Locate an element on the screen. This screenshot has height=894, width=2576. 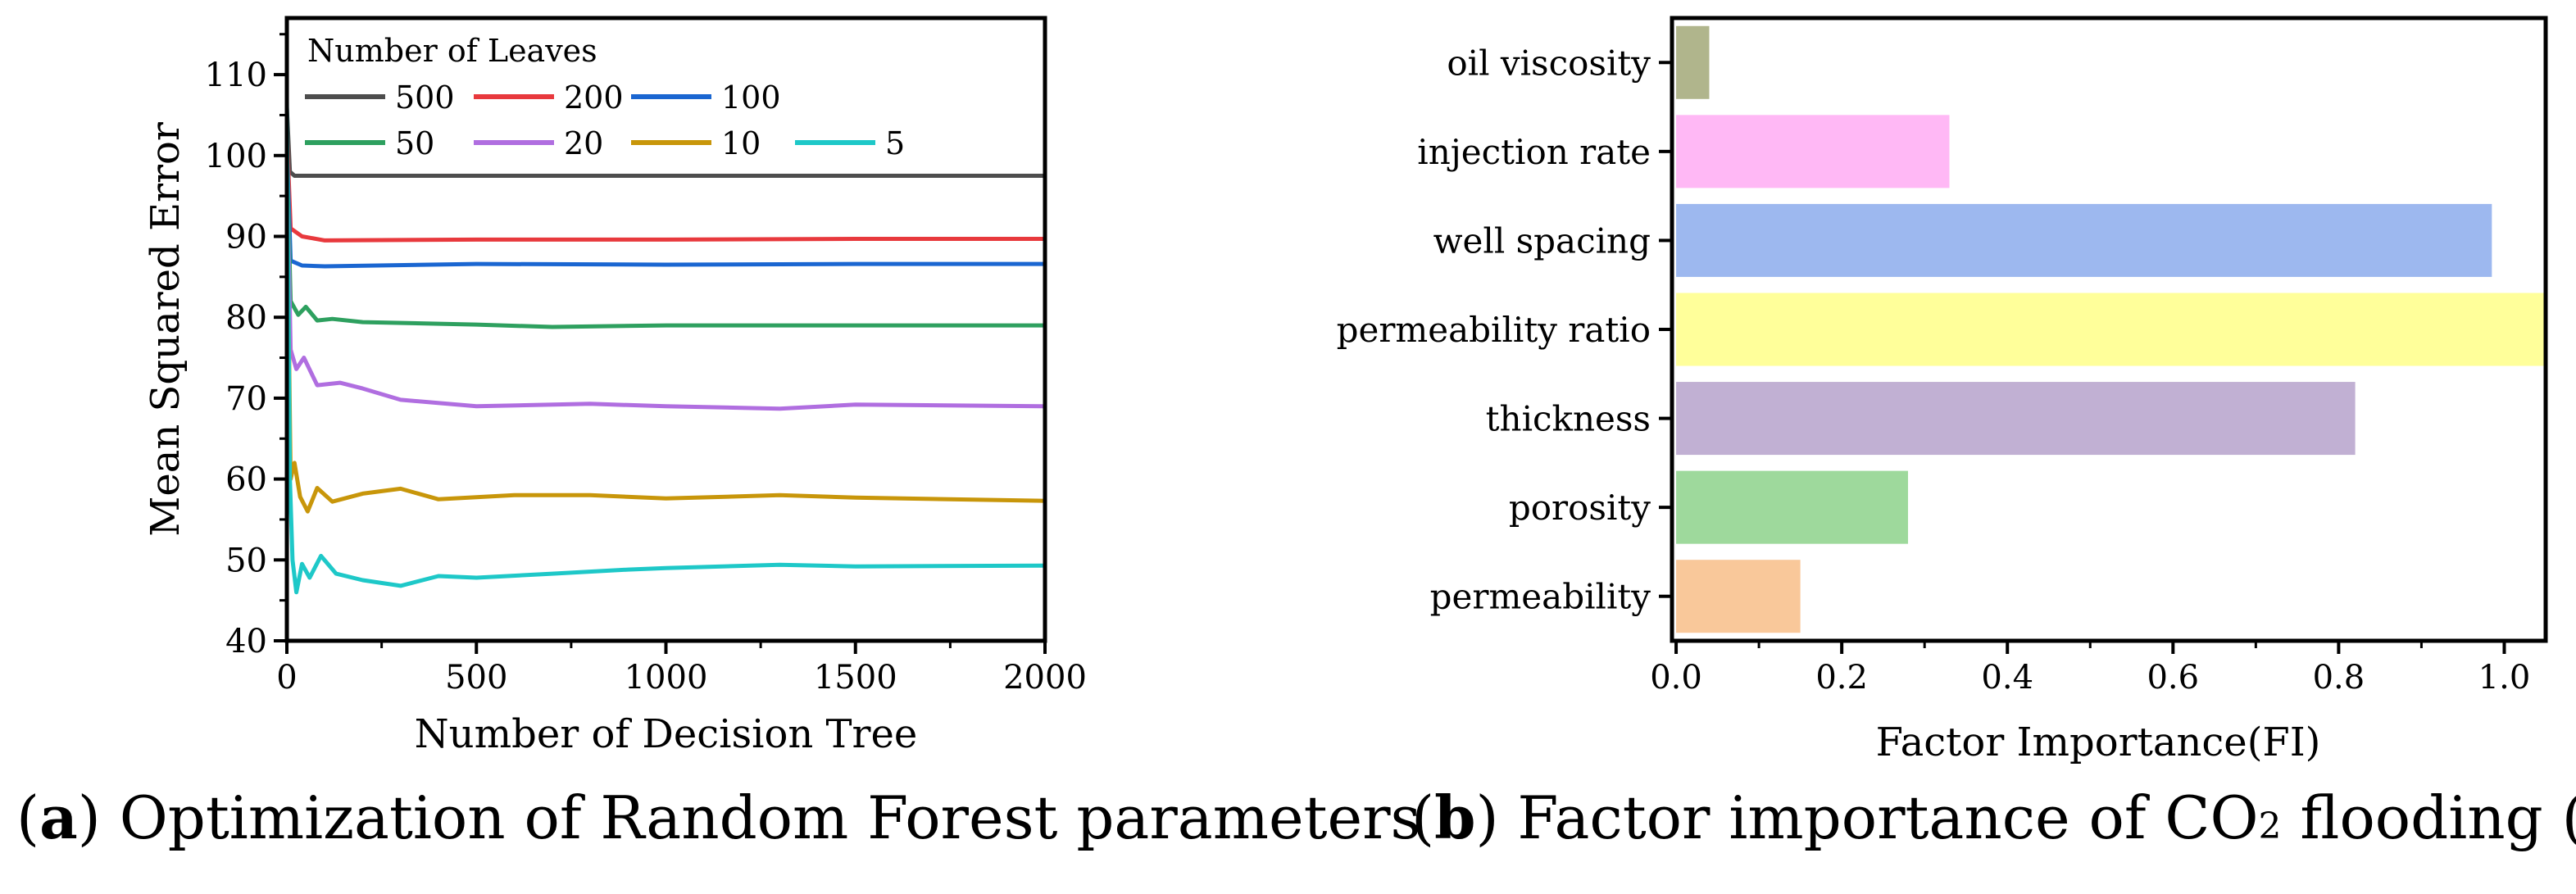
legend-label-20: 20 is located at coordinates (583, 143).